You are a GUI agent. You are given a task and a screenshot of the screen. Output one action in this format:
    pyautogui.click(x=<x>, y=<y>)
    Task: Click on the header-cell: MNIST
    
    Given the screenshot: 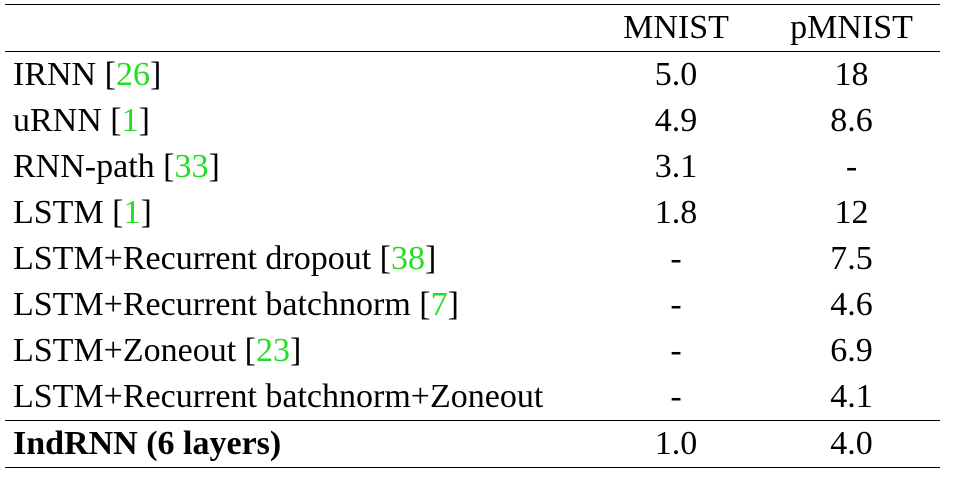 What is the action you would take?
    pyautogui.click(x=676, y=27)
    